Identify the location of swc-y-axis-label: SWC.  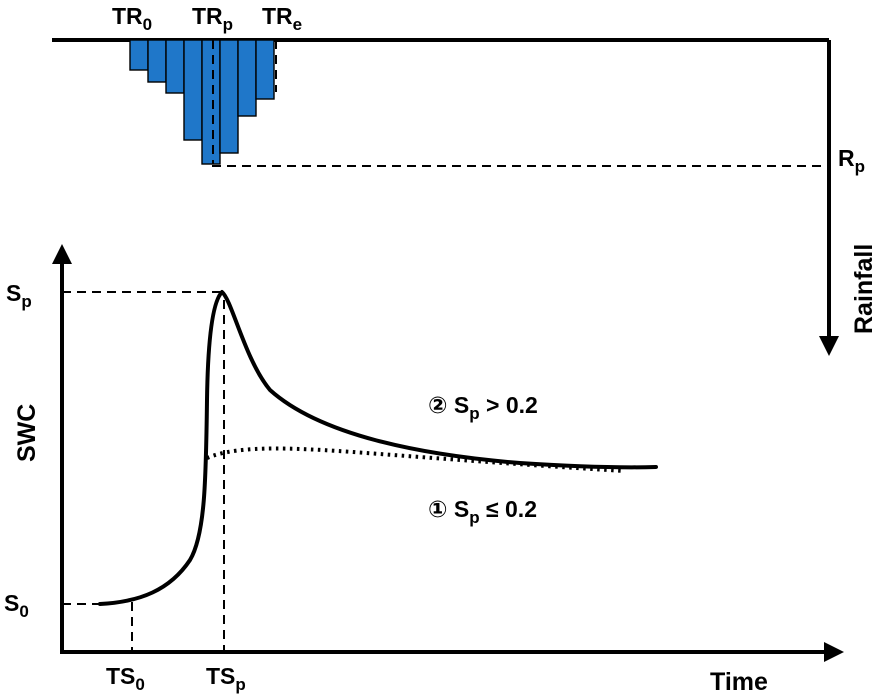
(27, 433).